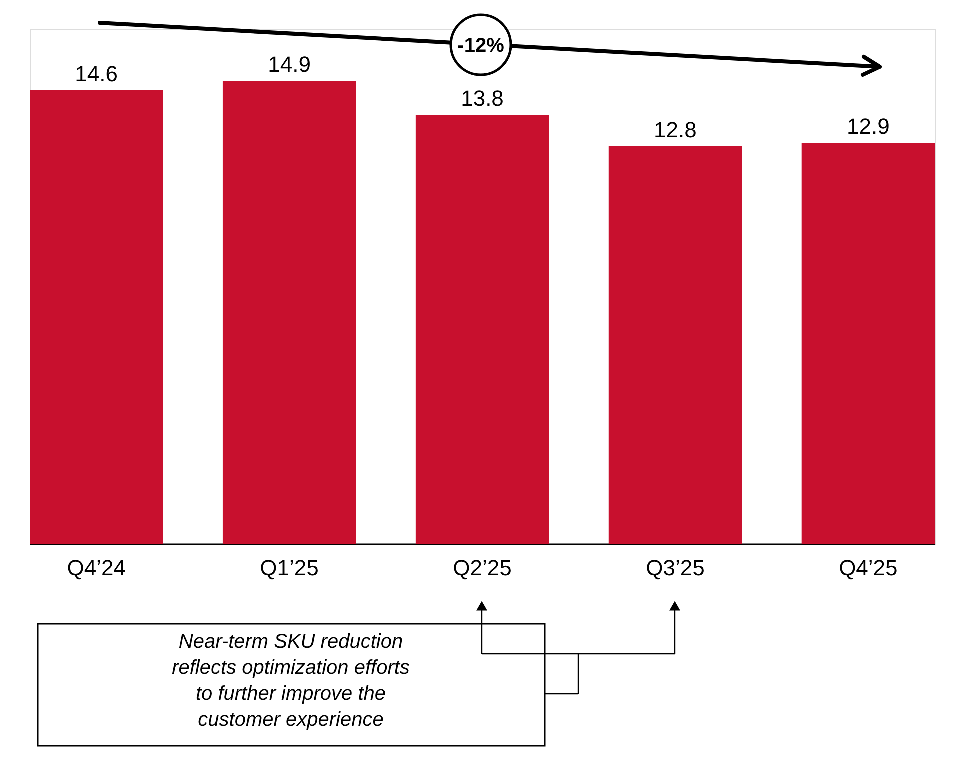 The image size is (962, 769). Describe the element at coordinates (481, 46) in the screenshot. I see `text: -12%` at that location.